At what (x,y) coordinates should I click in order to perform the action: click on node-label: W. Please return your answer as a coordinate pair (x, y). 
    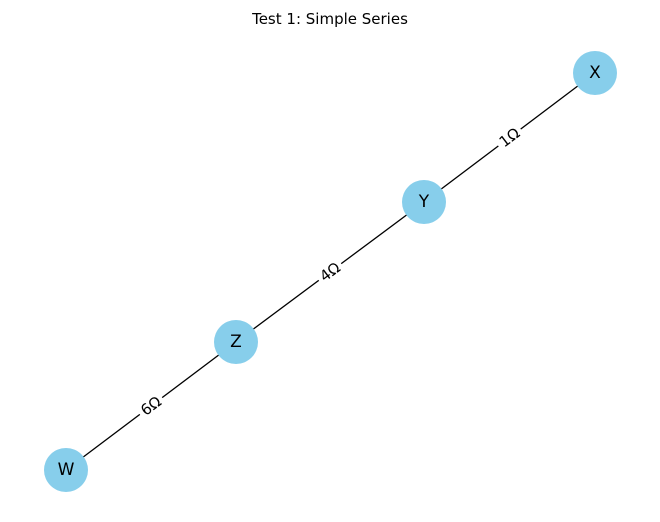
    Looking at the image, I should click on (66, 470).